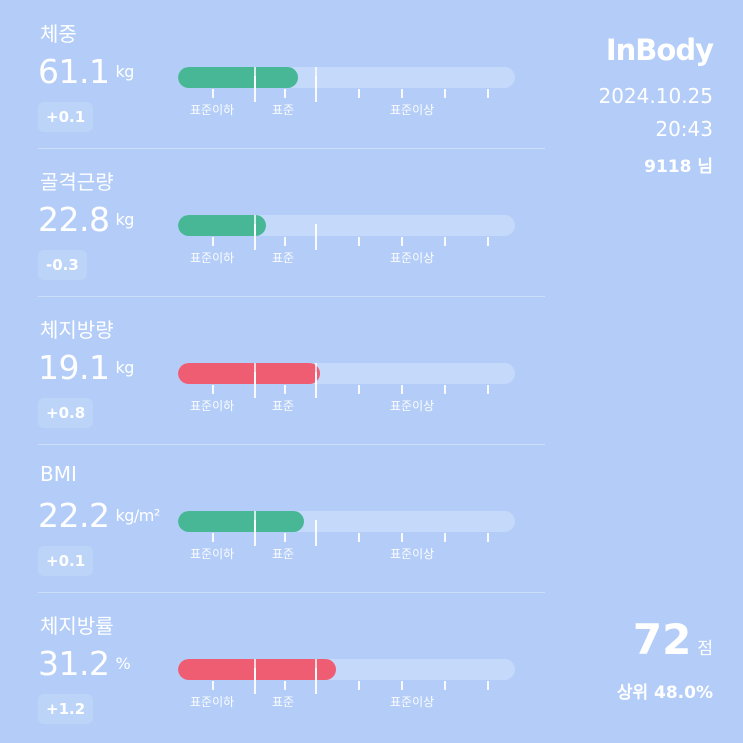  Describe the element at coordinates (77, 330) in the screenshot. I see `metric-name: 체지방량` at that location.